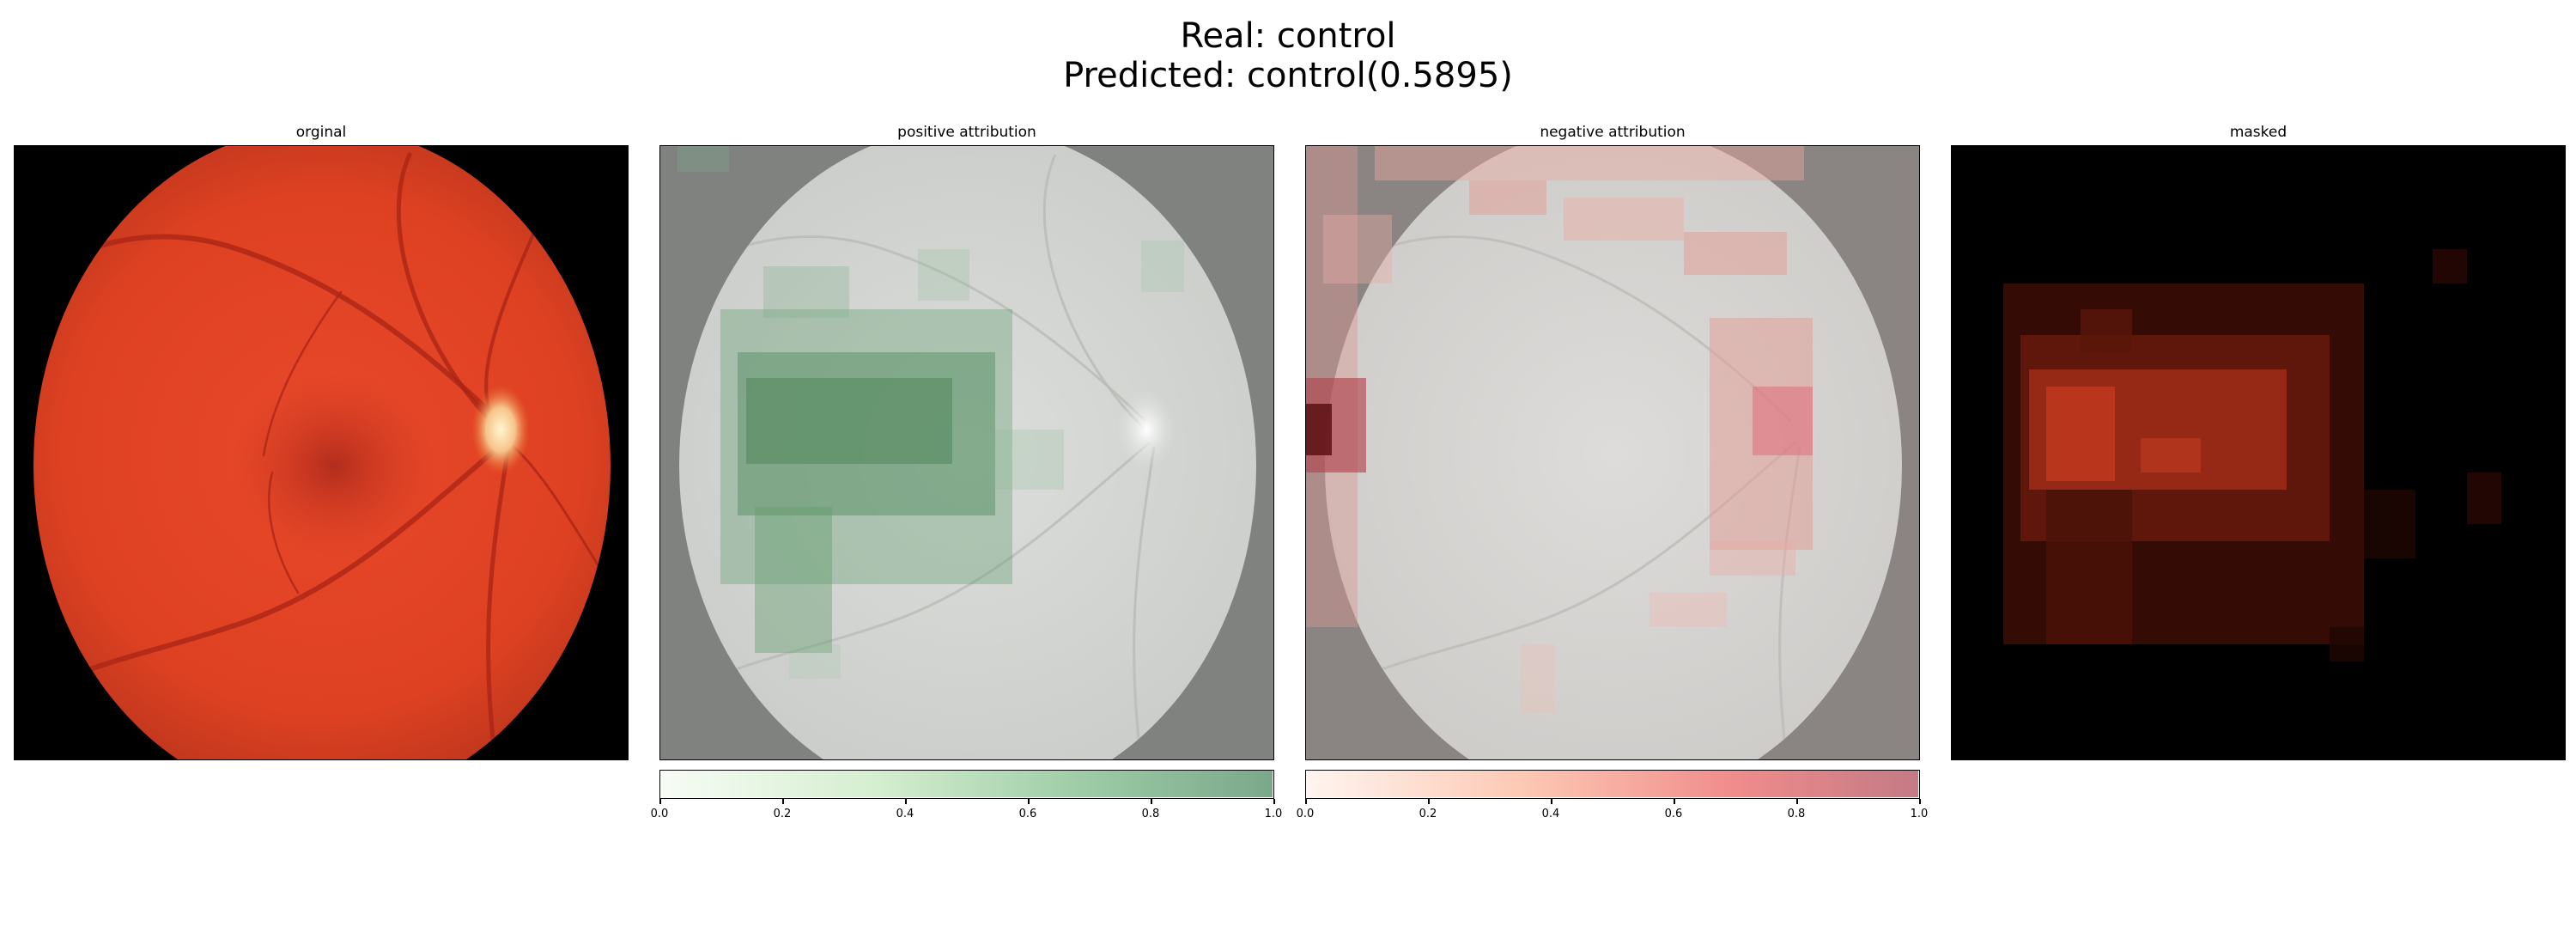 The width and height of the screenshot is (2576, 945). Describe the element at coordinates (966, 784) in the screenshot. I see `positive-colorbar` at that location.